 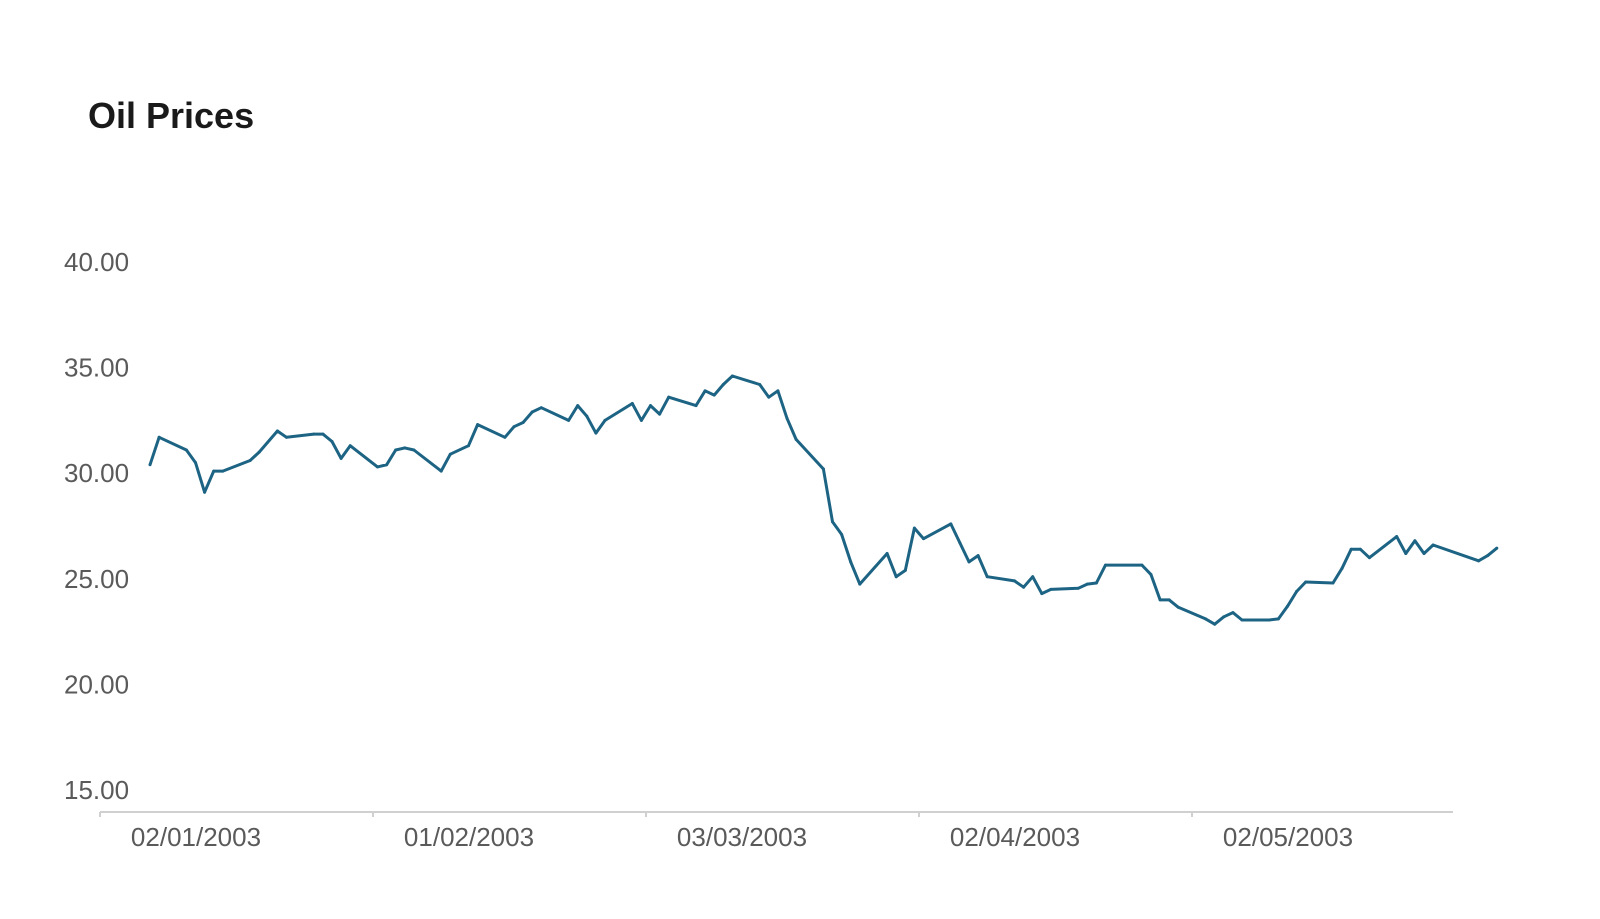 What do you see at coordinates (96, 262) in the screenshot?
I see `y-tick-label: 40.00` at bounding box center [96, 262].